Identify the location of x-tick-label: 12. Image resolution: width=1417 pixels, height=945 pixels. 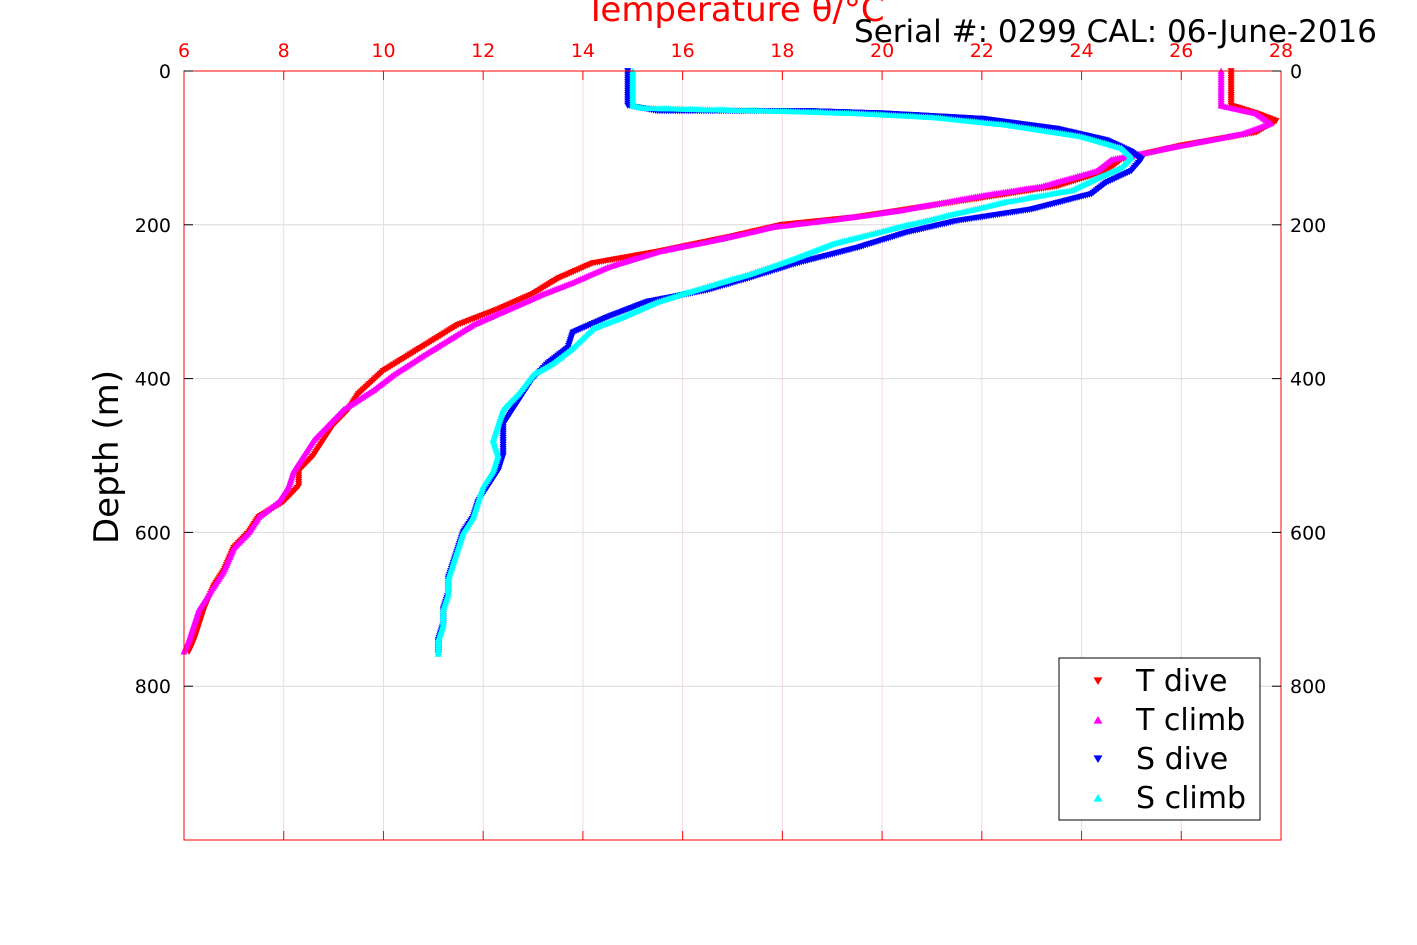
(483, 51).